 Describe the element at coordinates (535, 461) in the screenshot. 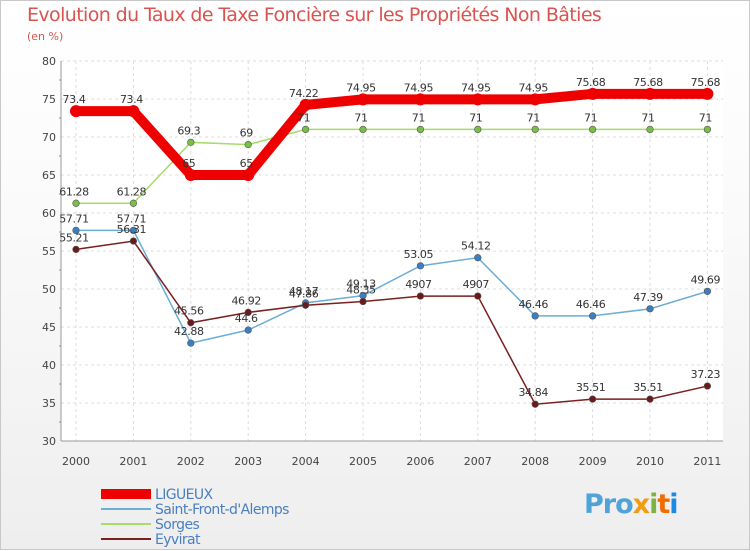

I see `x-tick-label: 2008` at that location.